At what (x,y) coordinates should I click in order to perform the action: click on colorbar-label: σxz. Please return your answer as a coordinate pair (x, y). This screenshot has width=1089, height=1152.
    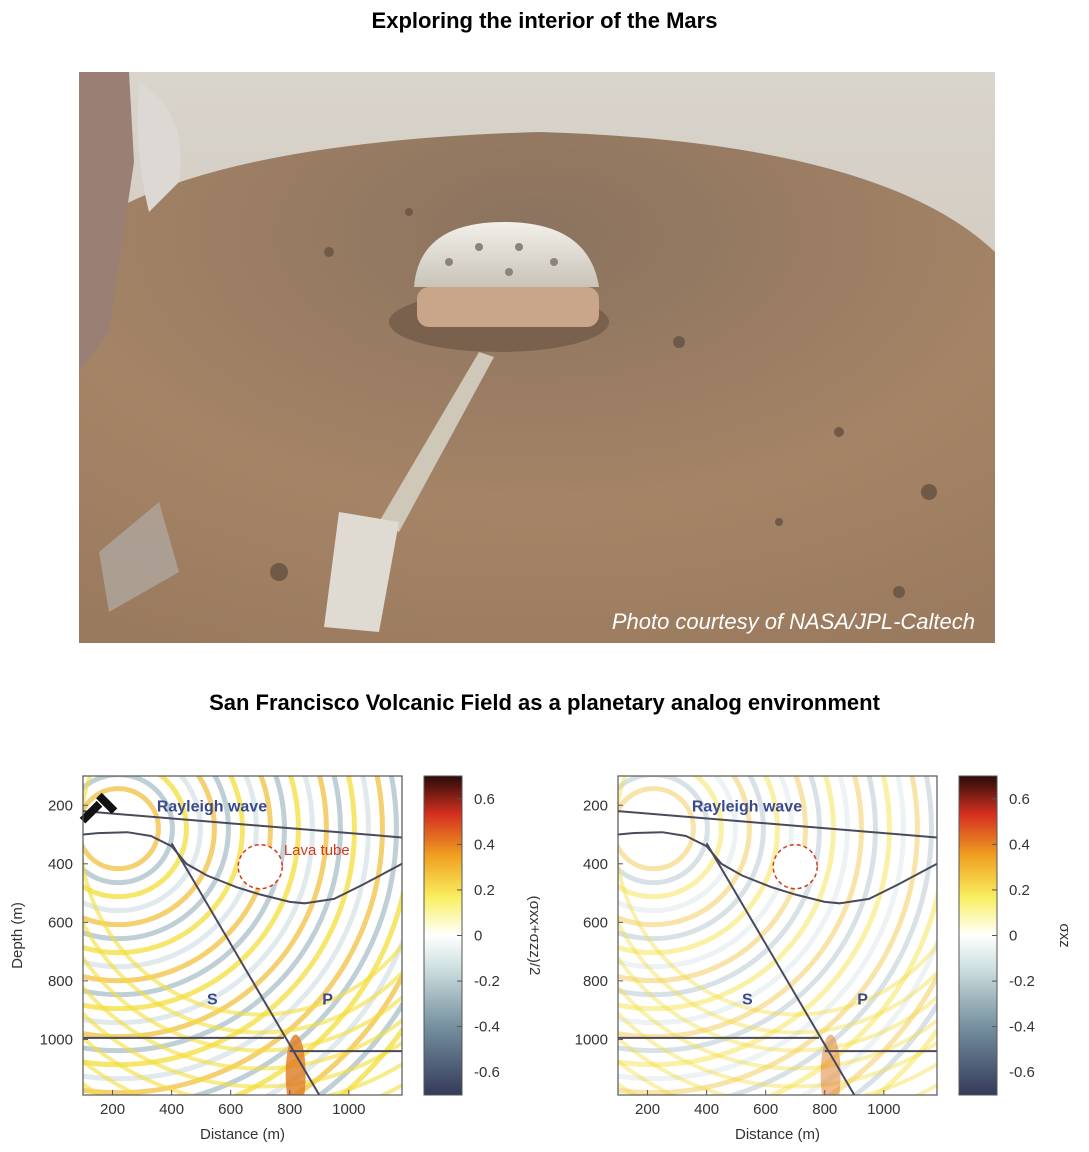
    Looking at the image, I should click on (1064, 935).